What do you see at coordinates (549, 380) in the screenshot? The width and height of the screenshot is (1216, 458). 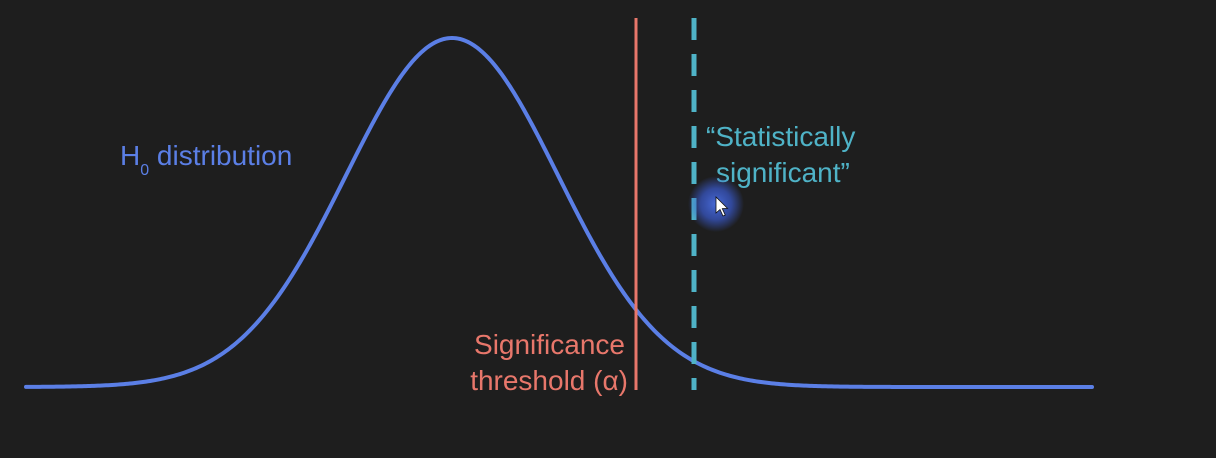 I see `significance-threshold-label-line2: threshold (α)` at bounding box center [549, 380].